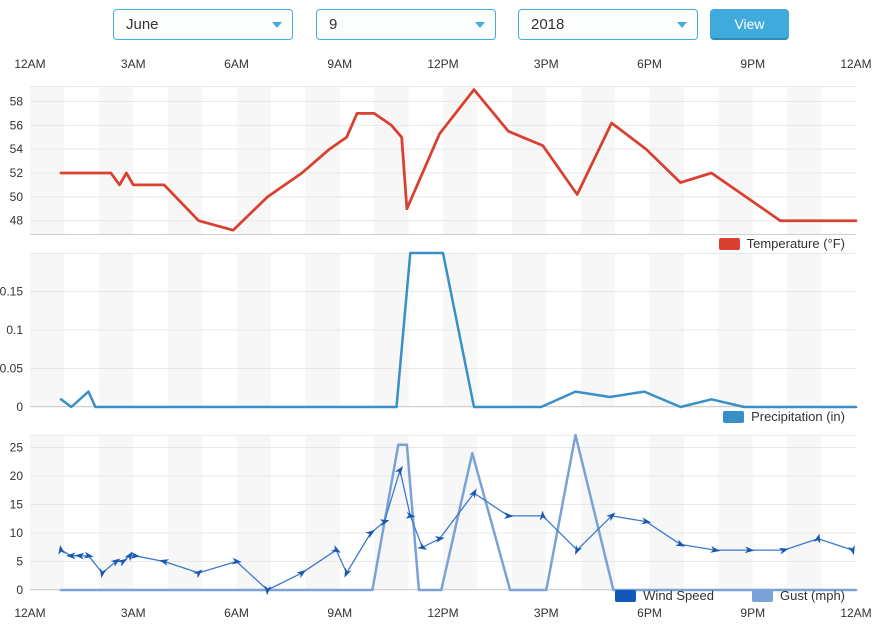  Describe the element at coordinates (19, 407) in the screenshot. I see `y-tick-label: 0` at that location.